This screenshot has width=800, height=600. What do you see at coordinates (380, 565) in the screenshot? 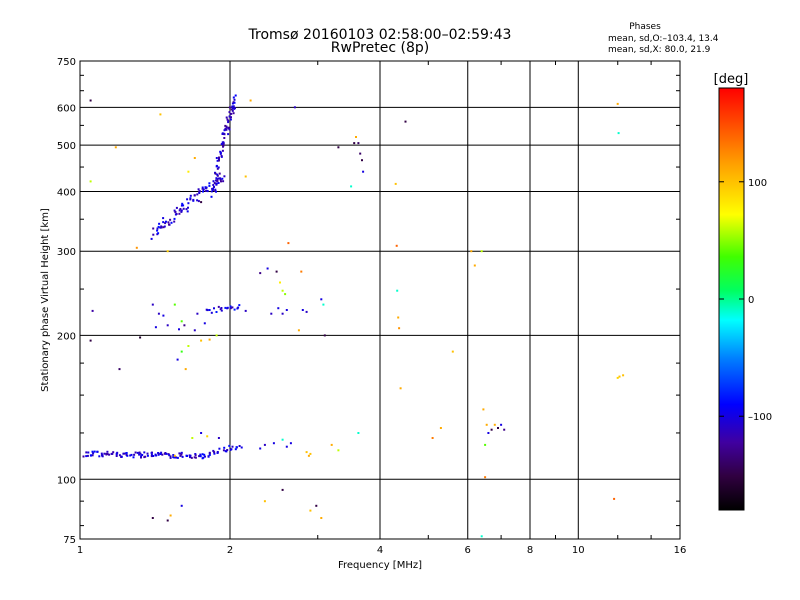
I see `x-axis-title: Frequency [MHz]` at bounding box center [380, 565].